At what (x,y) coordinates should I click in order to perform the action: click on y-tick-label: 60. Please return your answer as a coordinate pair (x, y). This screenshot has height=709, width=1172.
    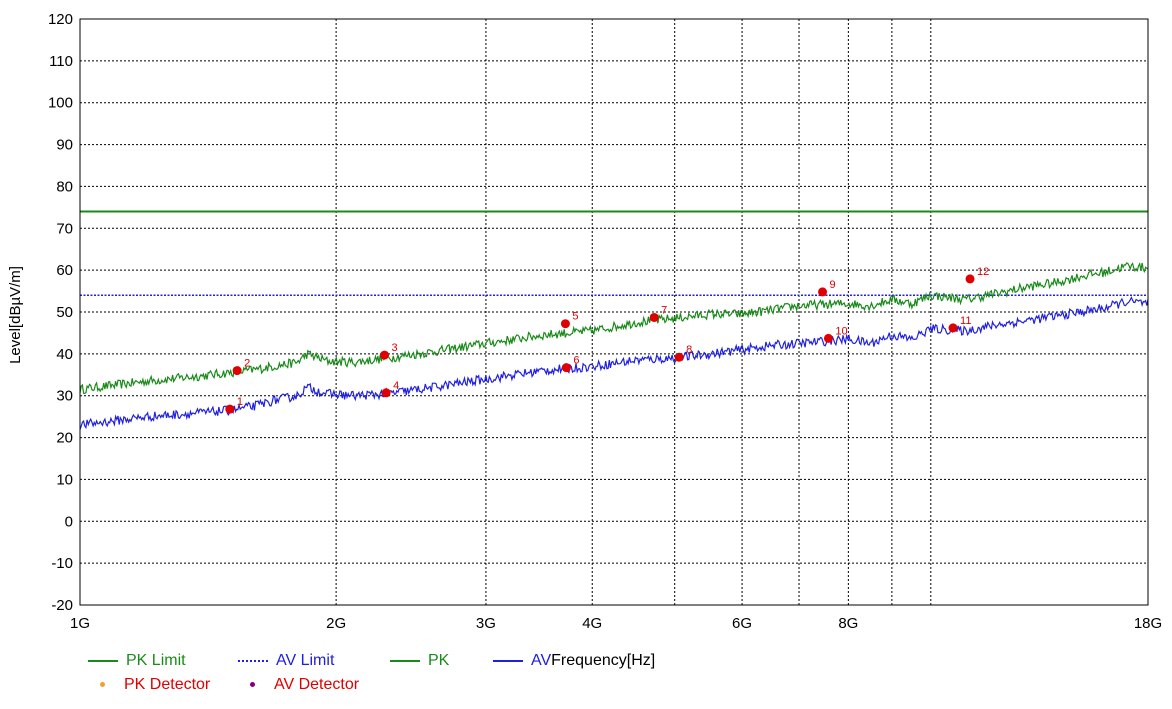
    Looking at the image, I should click on (64, 270).